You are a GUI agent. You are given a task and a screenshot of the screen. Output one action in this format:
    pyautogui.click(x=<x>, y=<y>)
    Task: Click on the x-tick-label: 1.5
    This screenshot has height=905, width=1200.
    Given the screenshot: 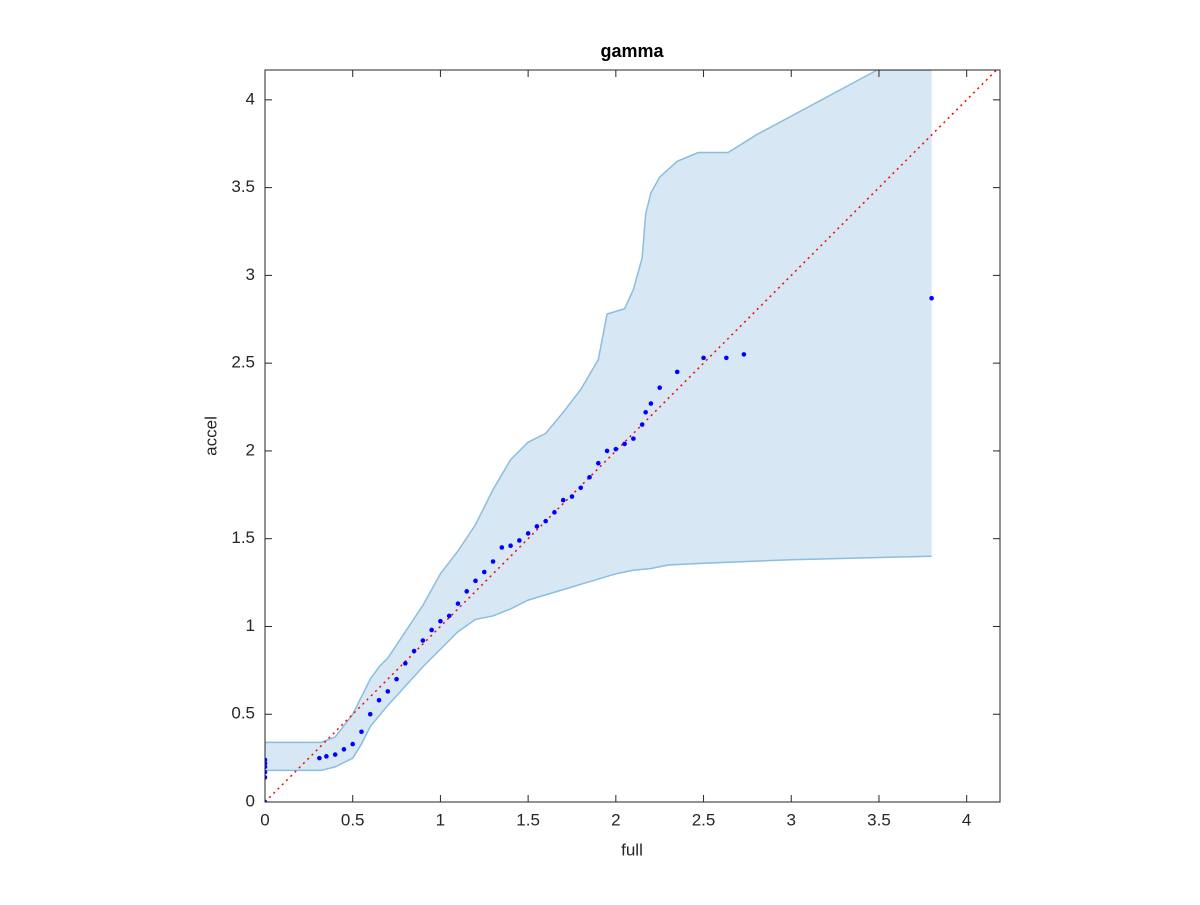 What is the action you would take?
    pyautogui.click(x=528, y=819)
    